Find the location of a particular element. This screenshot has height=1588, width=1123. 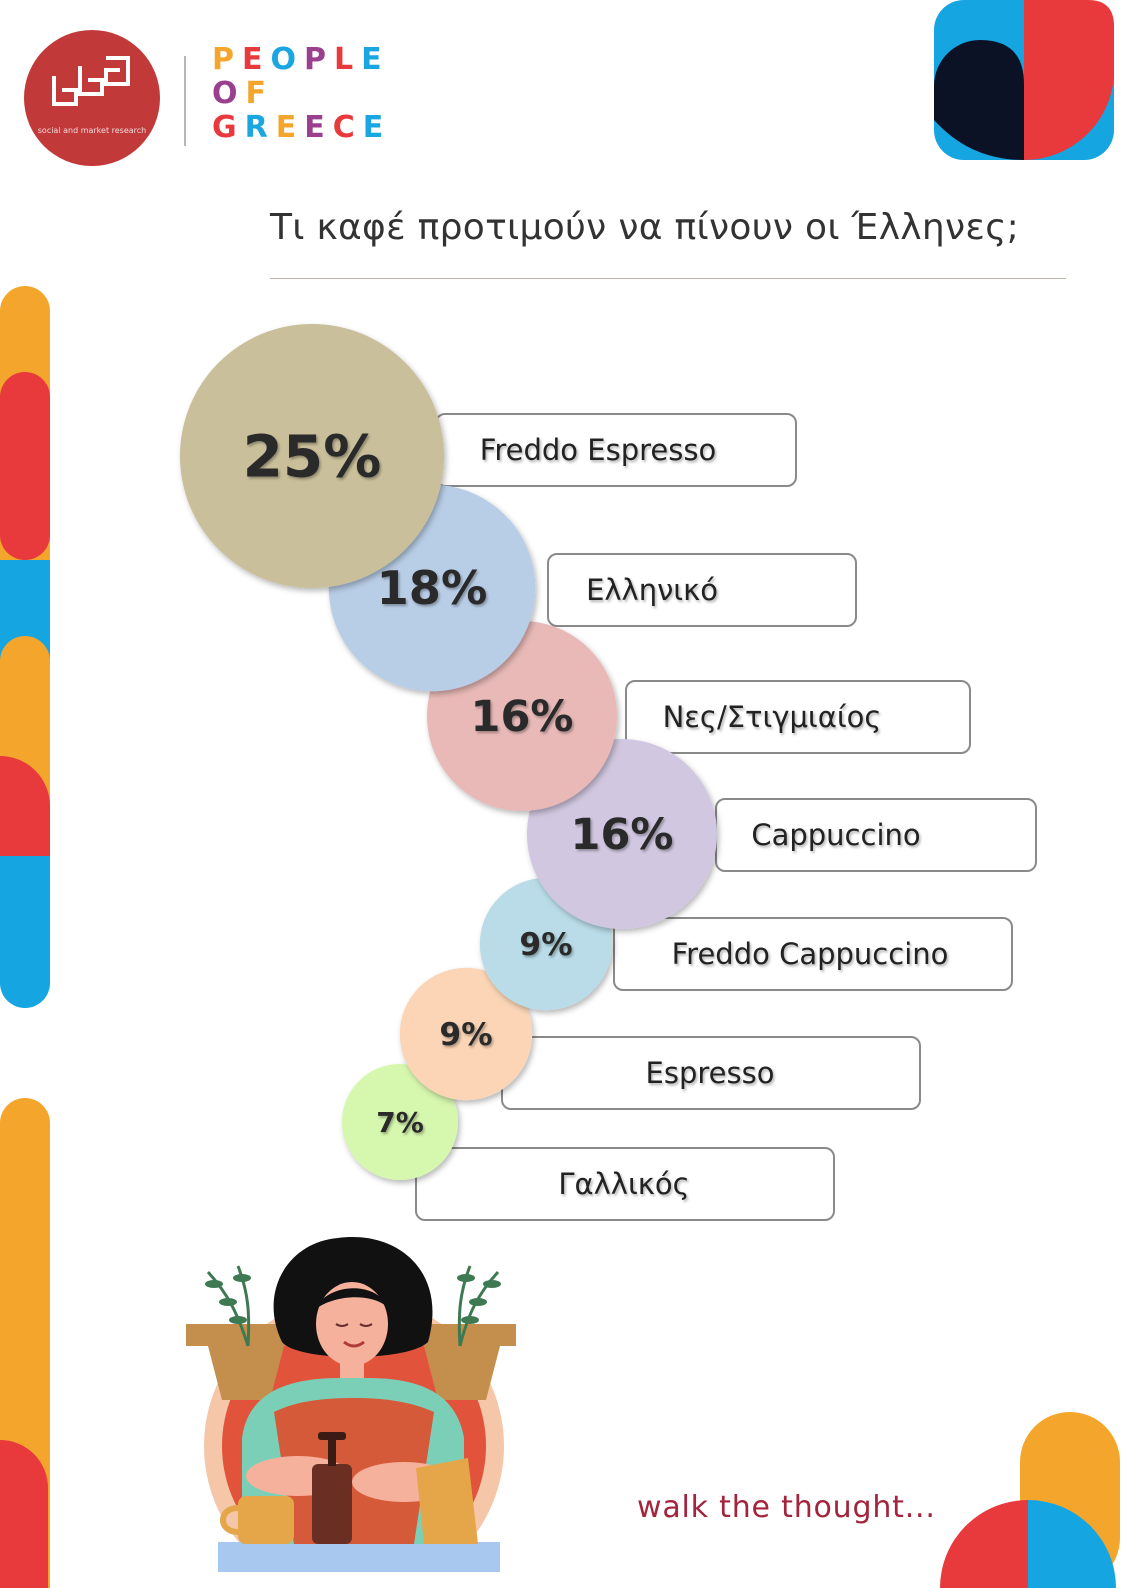

value-label: 18% is located at coordinates (432, 588).